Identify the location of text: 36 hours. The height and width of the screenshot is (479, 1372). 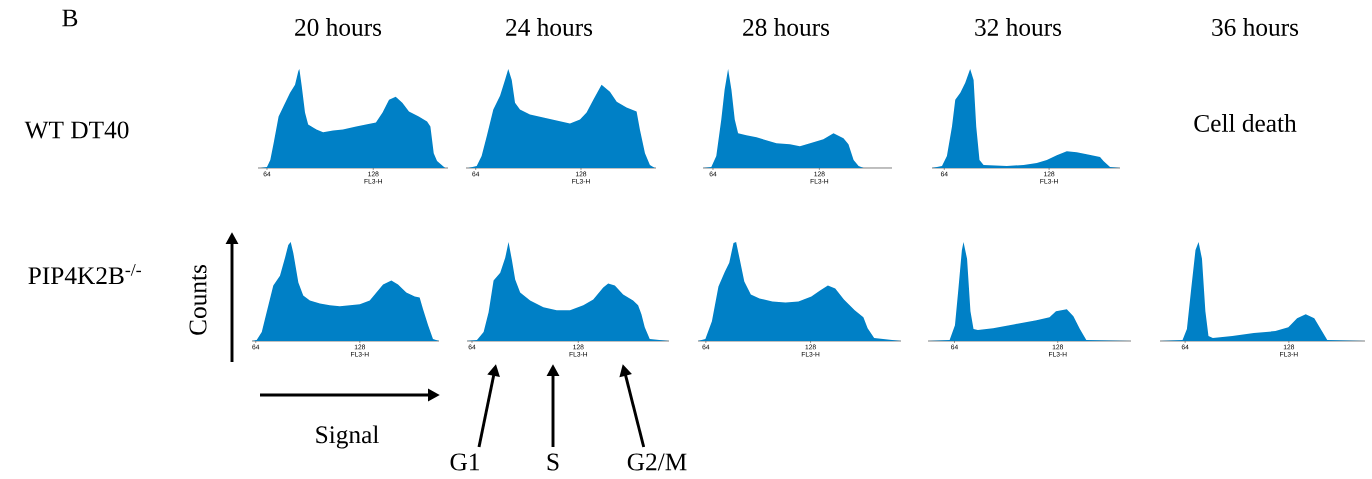
(1255, 27).